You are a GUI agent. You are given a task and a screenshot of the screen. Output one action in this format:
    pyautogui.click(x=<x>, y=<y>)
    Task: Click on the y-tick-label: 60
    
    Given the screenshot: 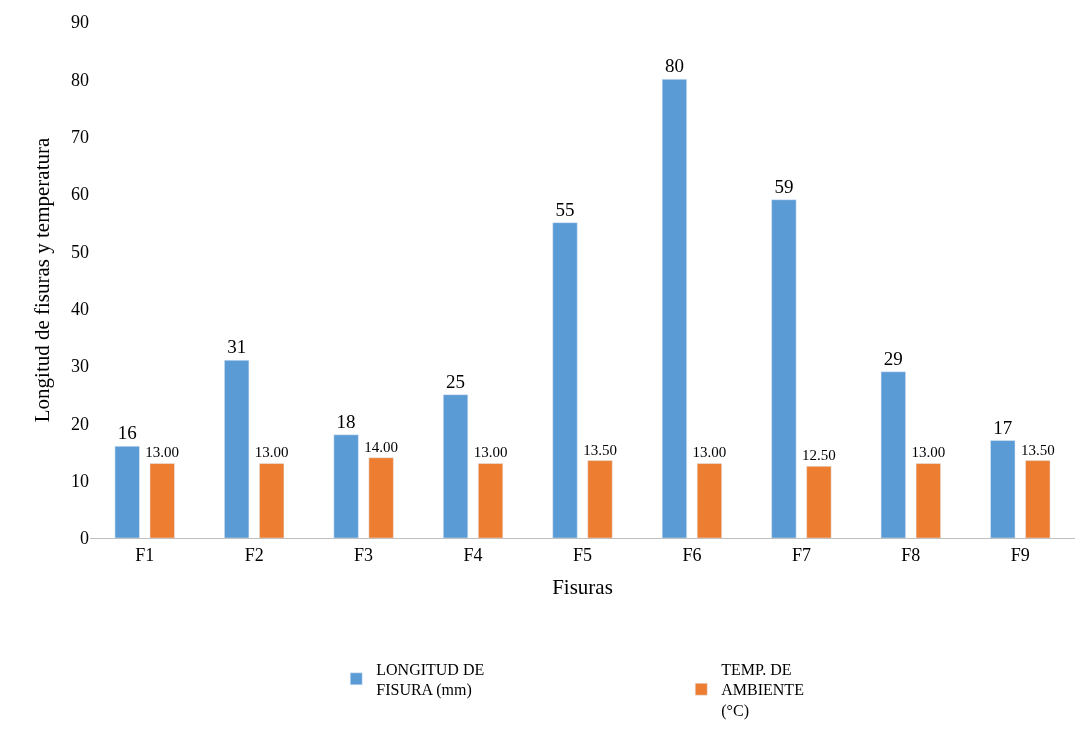 What is the action you would take?
    pyautogui.click(x=80, y=194)
    